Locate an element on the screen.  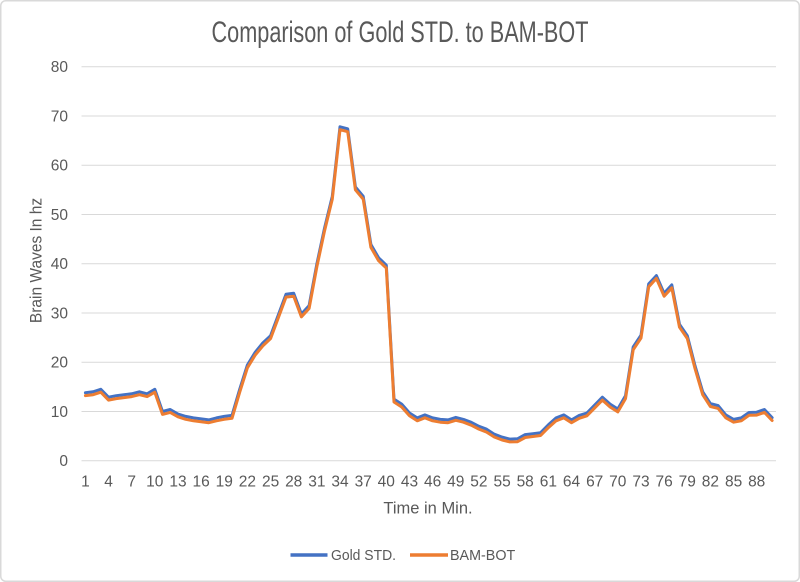
svg-text: 61 is located at coordinates (548, 481).